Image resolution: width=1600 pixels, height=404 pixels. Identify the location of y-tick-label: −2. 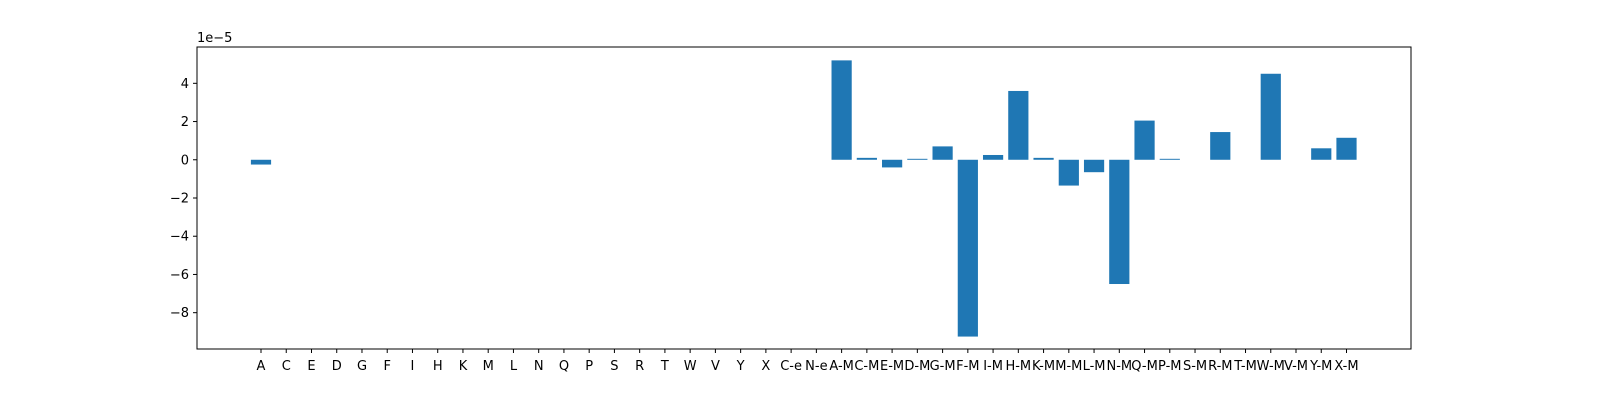
(179, 199).